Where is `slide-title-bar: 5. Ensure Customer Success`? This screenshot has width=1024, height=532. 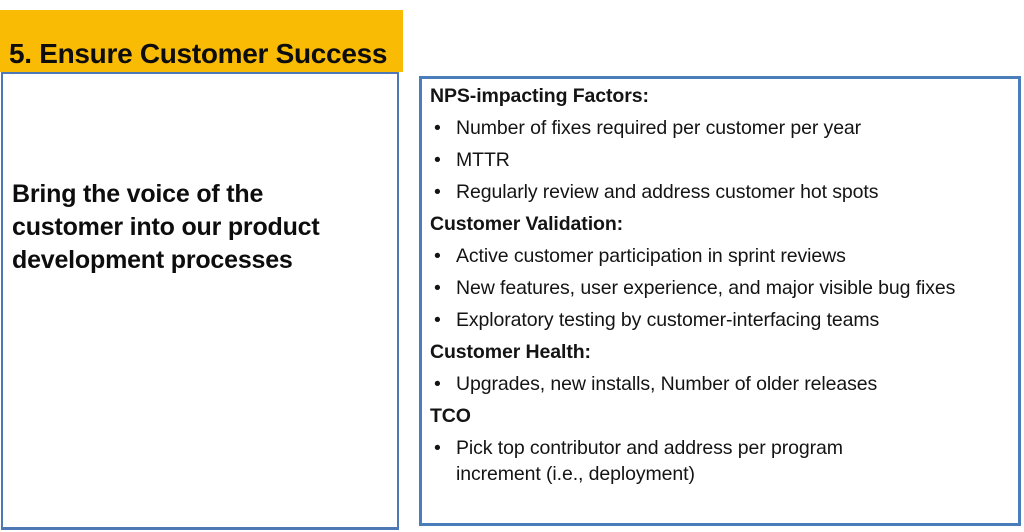 slide-title-bar: 5. Ensure Customer Success is located at coordinates (201, 41).